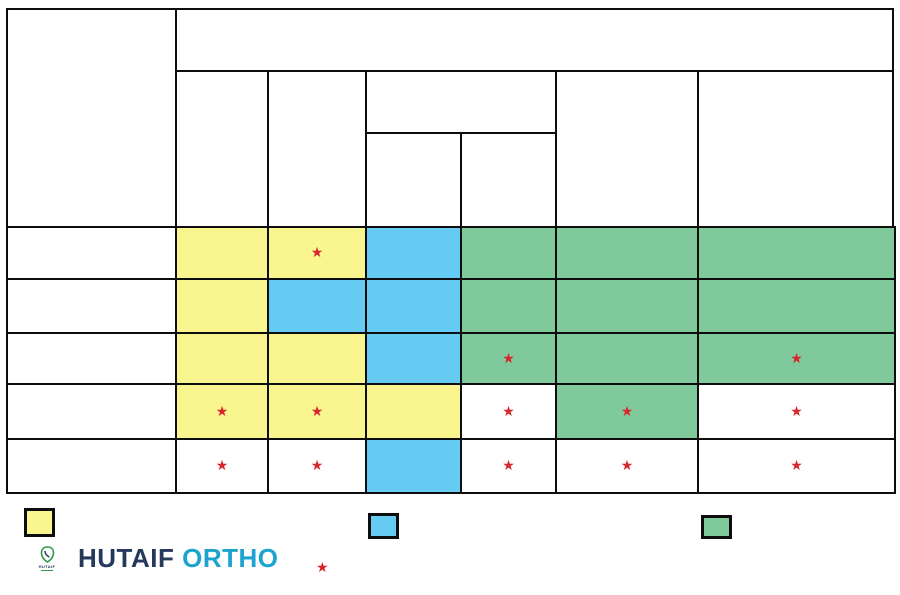  What do you see at coordinates (627, 306) in the screenshot?
I see `body-cell-r2-c5` at bounding box center [627, 306].